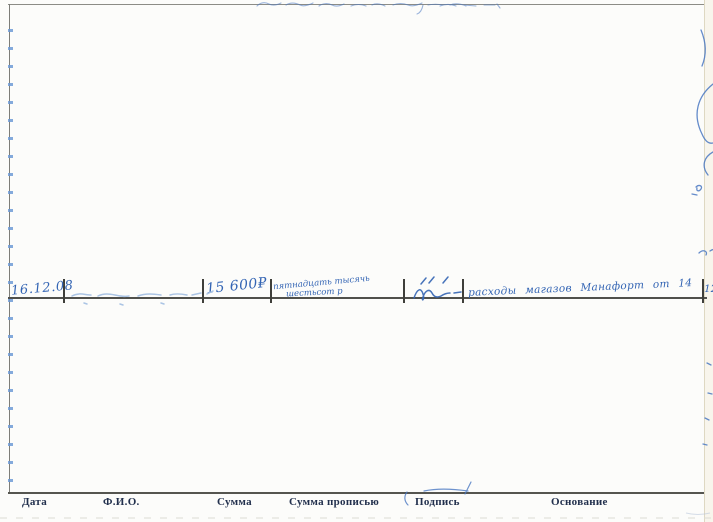 Image resolution: width=713 pixels, height=522 pixels. I want to click on handwritten-basis-overflow: 12, so click(708, 289).